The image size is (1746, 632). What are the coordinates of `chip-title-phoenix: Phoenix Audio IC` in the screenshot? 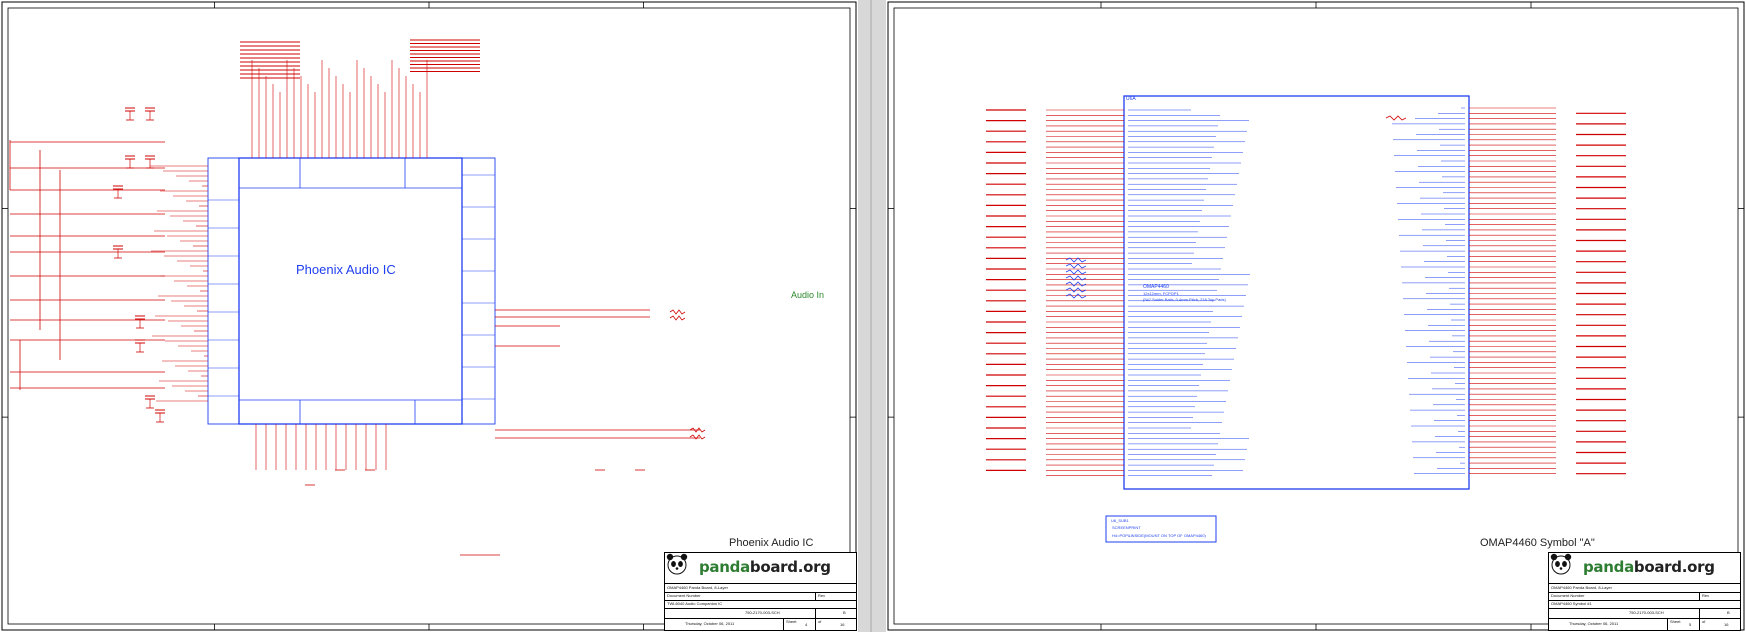 It's located at (346, 269).